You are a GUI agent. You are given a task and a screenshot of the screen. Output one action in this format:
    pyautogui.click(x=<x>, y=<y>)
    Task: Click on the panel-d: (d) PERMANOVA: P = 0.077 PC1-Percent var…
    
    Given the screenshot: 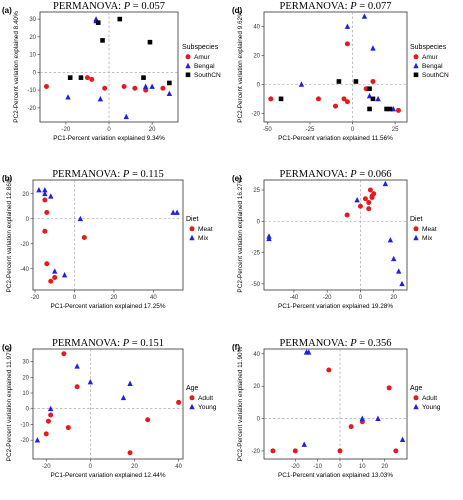 What is the action you would take?
    pyautogui.click(x=340, y=71)
    